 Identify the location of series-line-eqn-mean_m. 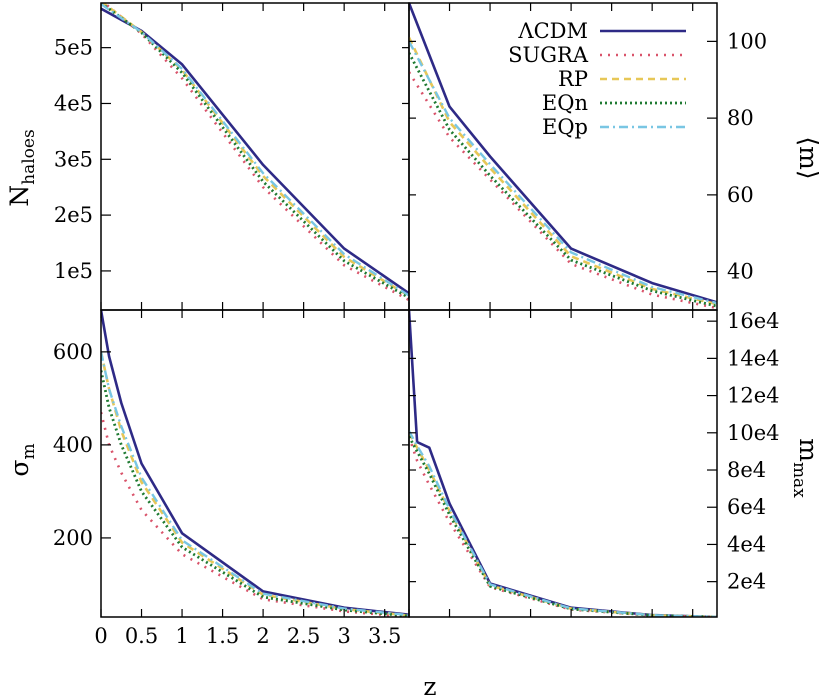
(563, 180).